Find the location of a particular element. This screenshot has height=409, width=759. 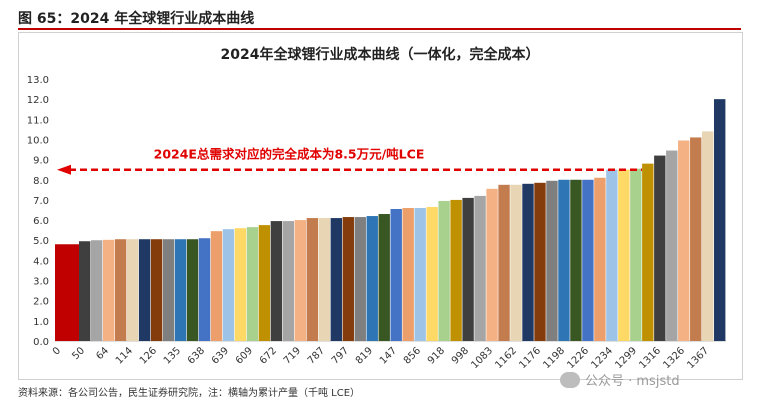

y-tick-label: 6.0 is located at coordinates (41, 221).